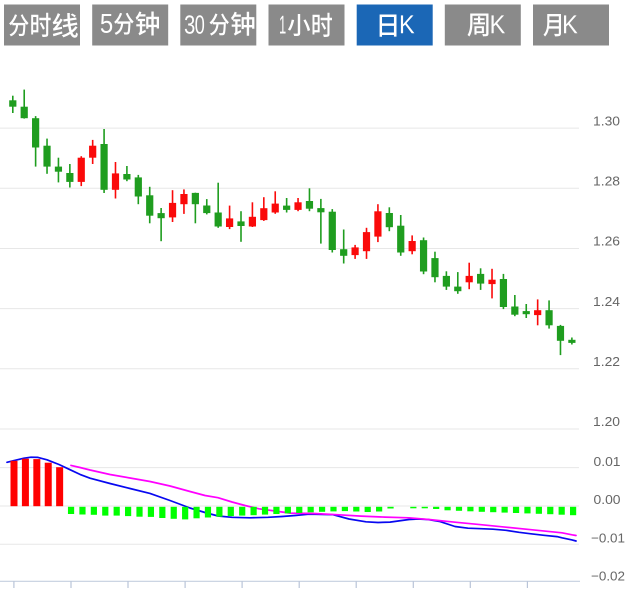  Describe the element at coordinates (608, 537) in the screenshot. I see `svg-text: −0.01` at that location.